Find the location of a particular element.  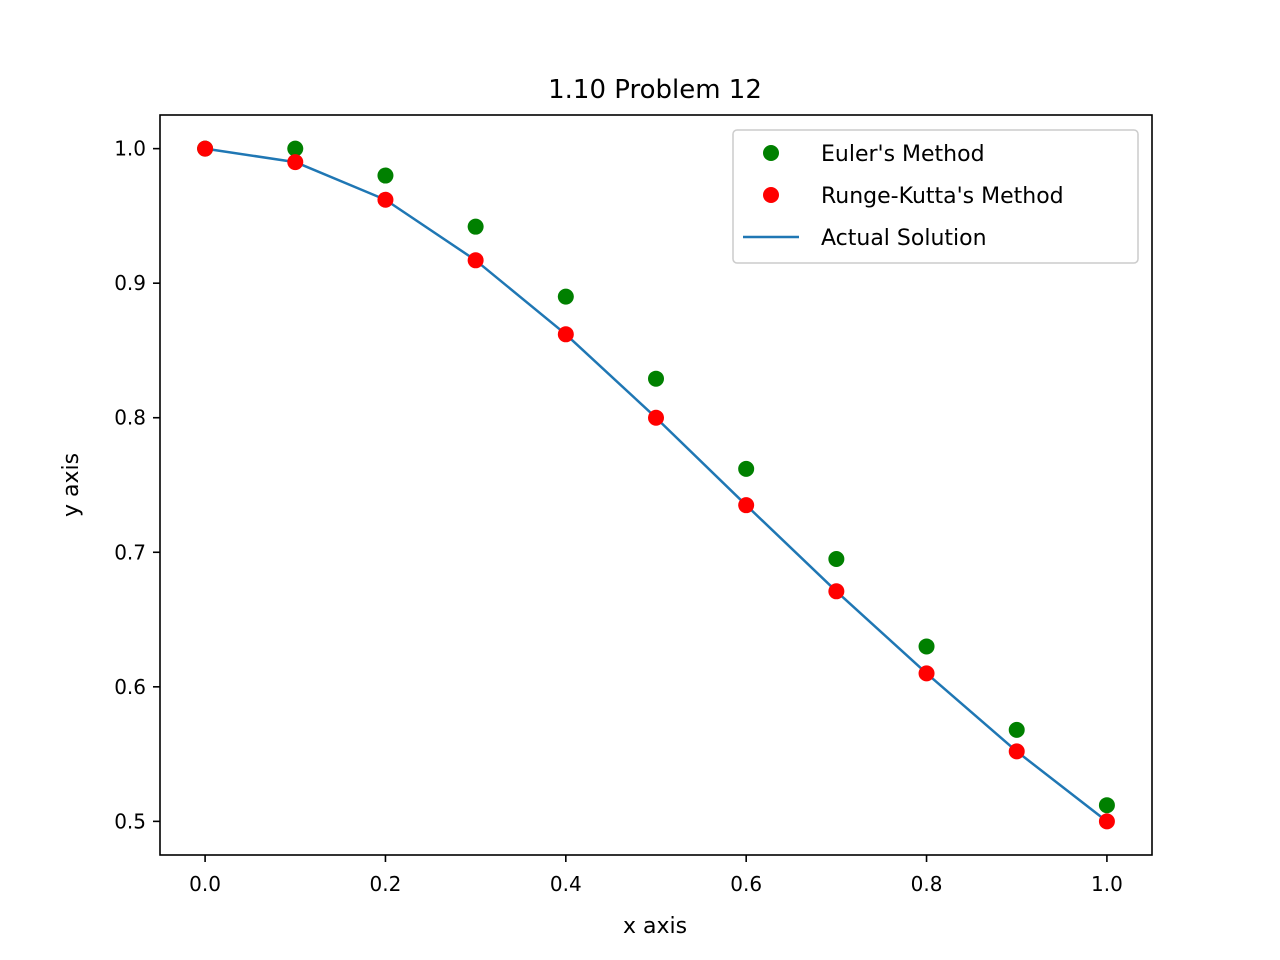

y-tick-label: 0.5 is located at coordinates (130, 821).